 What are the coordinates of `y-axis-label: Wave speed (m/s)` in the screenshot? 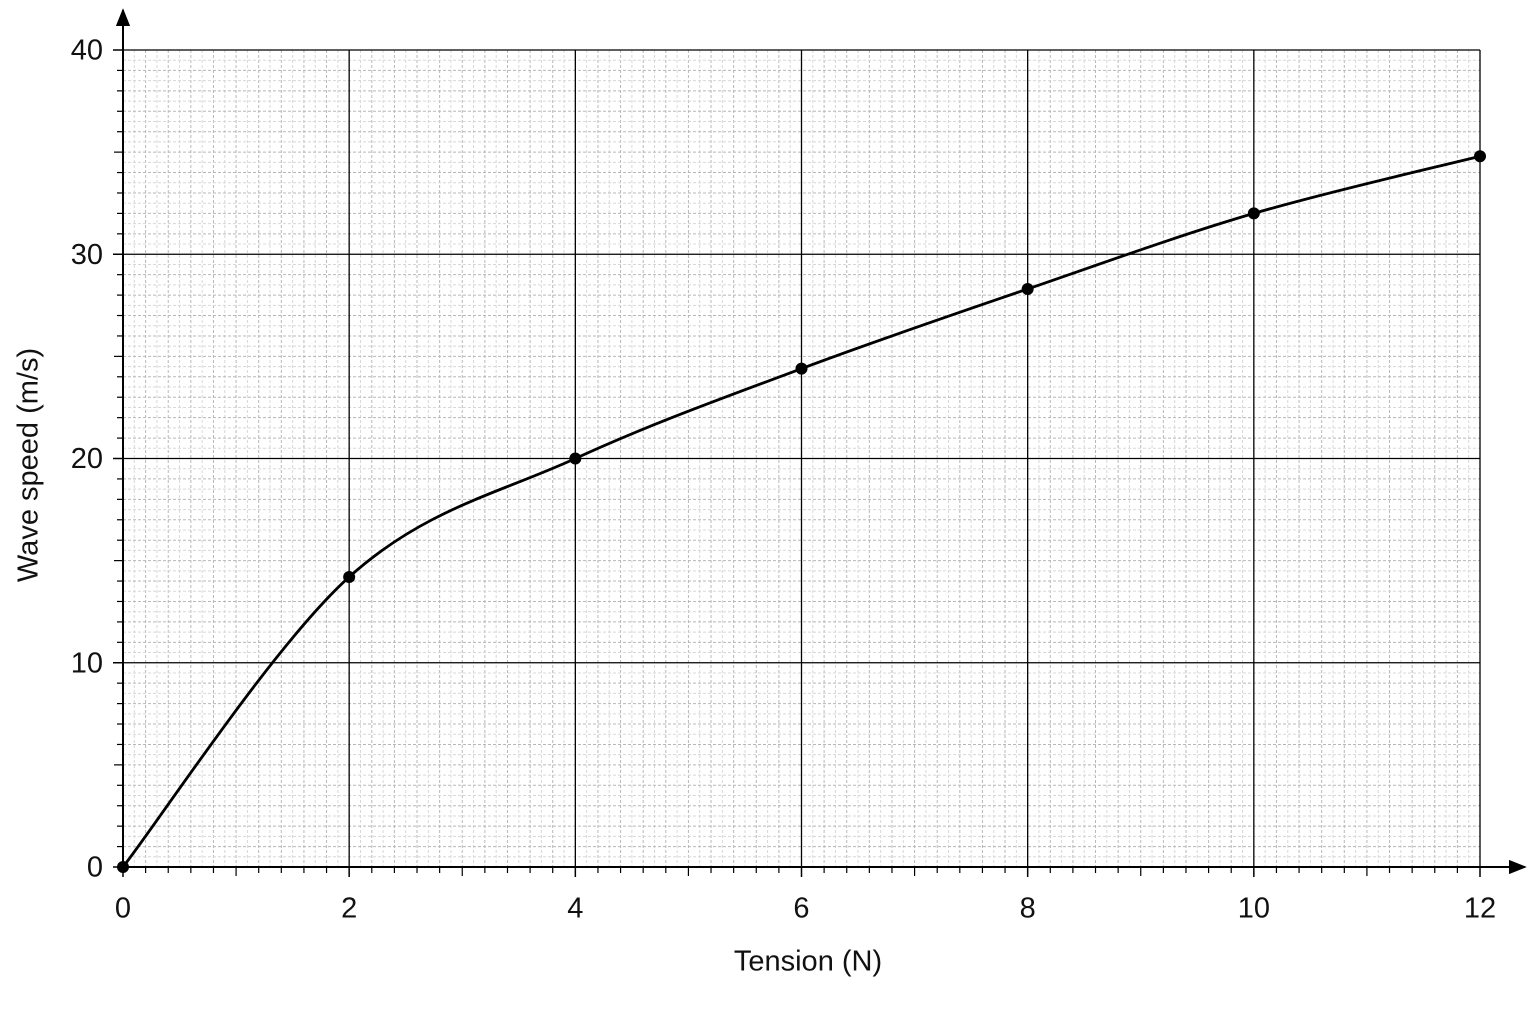 It's located at (29, 465).